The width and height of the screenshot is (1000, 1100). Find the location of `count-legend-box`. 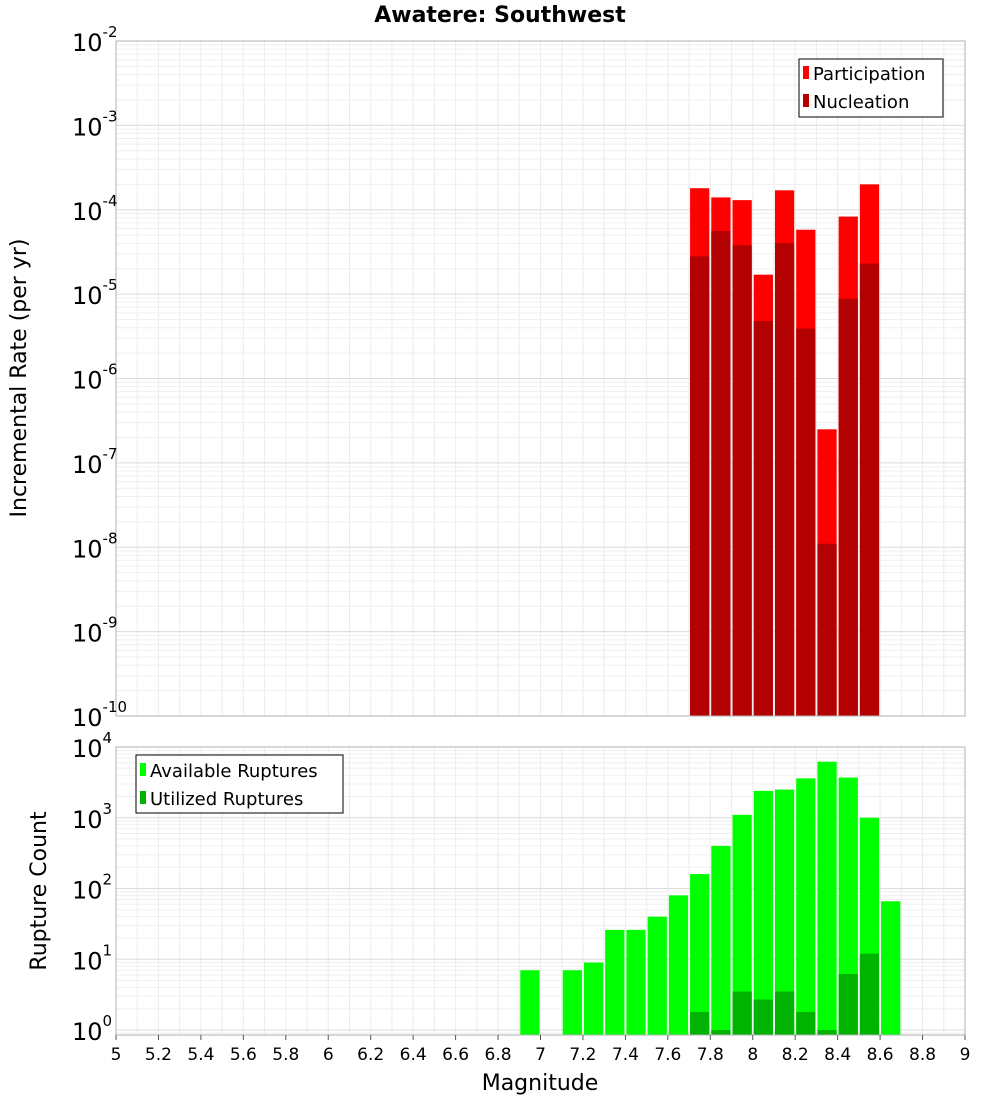

count-legend-box is located at coordinates (239, 784).